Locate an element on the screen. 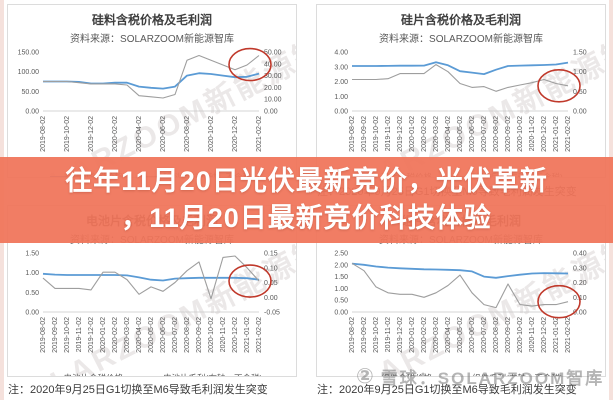 This screenshot has width=613, height=400. svg-text: 0.40 is located at coordinates (580, 254).